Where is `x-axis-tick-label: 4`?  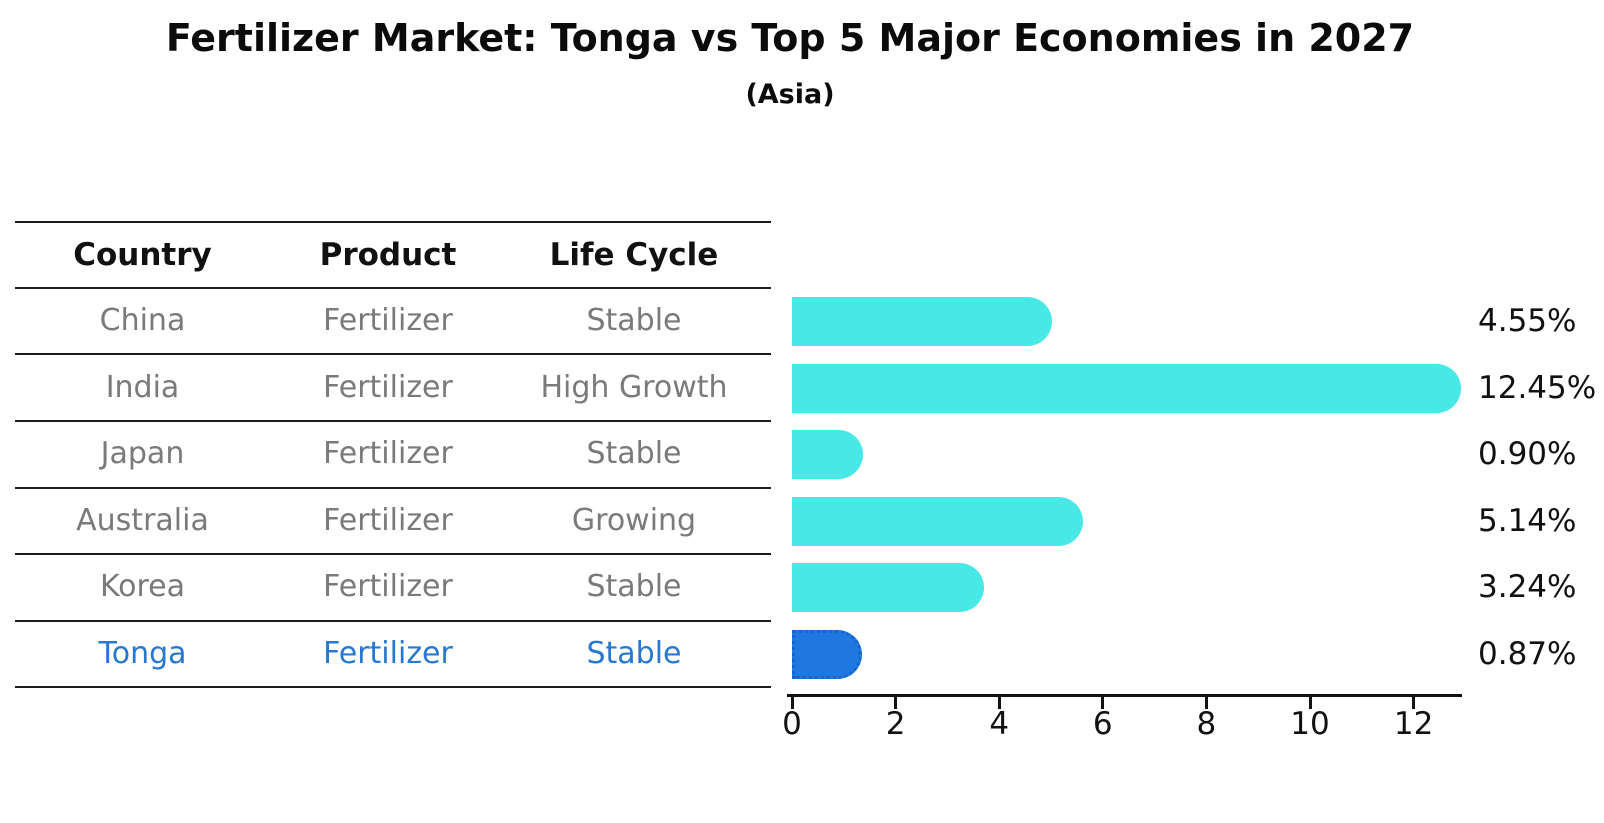
x-axis-tick-label: 4 is located at coordinates (999, 724).